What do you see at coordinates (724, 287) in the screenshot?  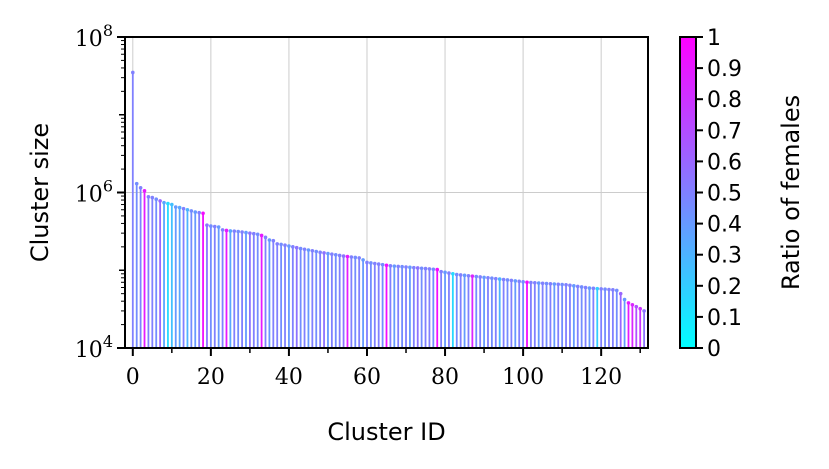 I see `colorbar-tick-label-0.2: 0.2` at bounding box center [724, 287].